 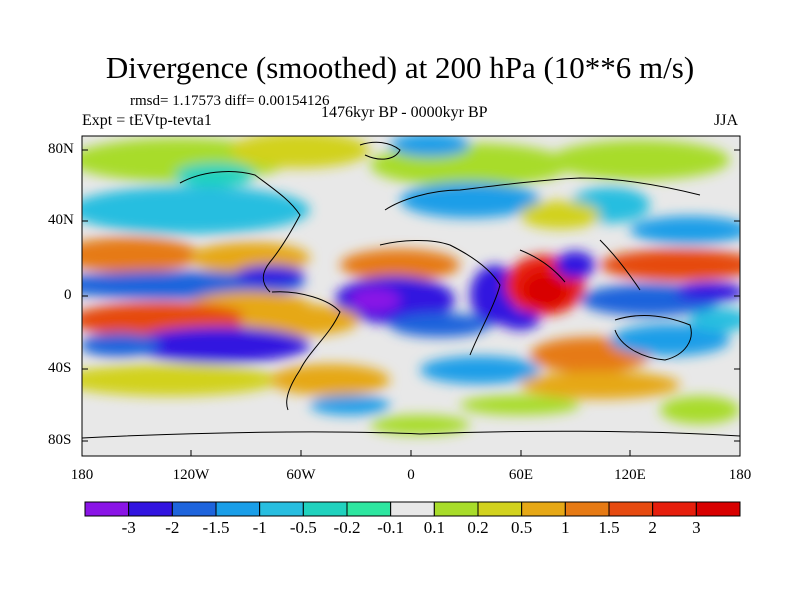 I want to click on rmsd-stats: rmsd= 1.17573 diff= 0.00154126, so click(x=230, y=101).